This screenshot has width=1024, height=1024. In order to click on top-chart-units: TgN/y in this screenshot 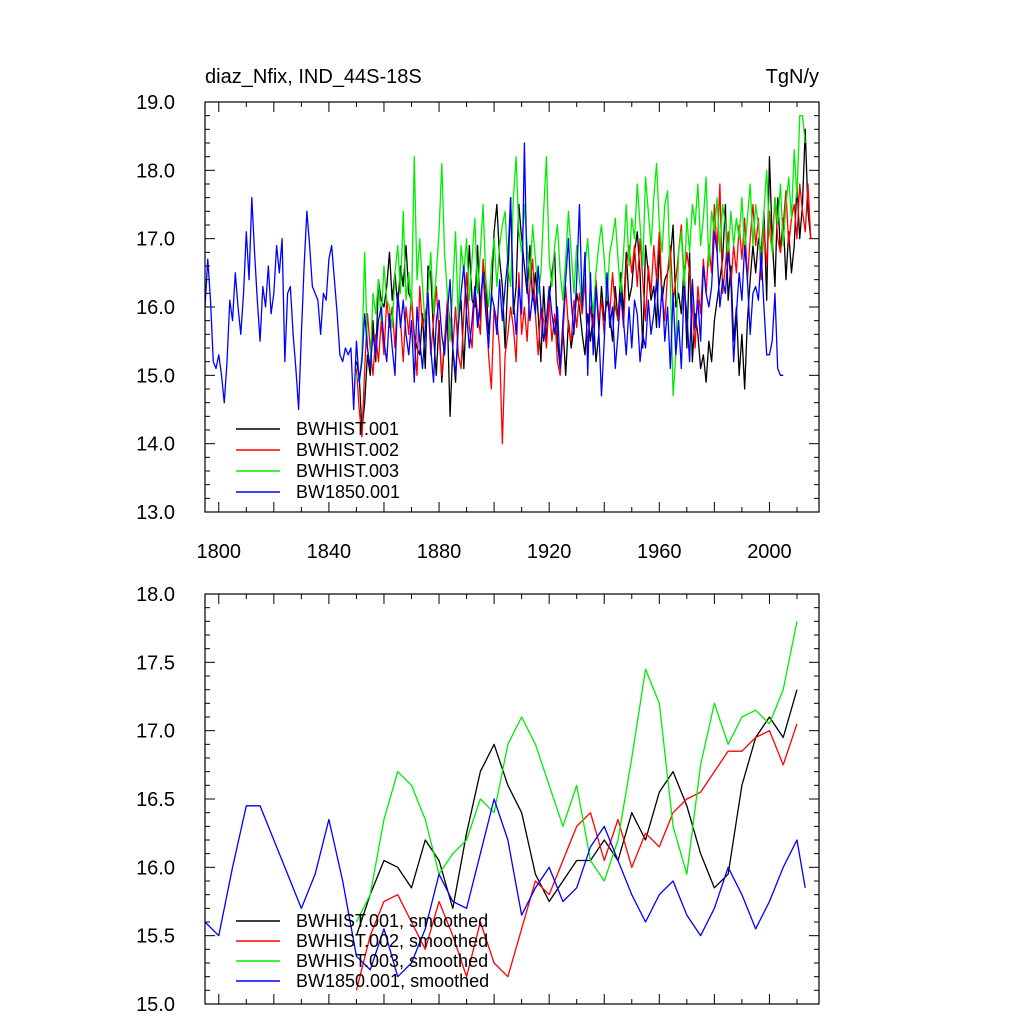, I will do `click(792, 77)`.